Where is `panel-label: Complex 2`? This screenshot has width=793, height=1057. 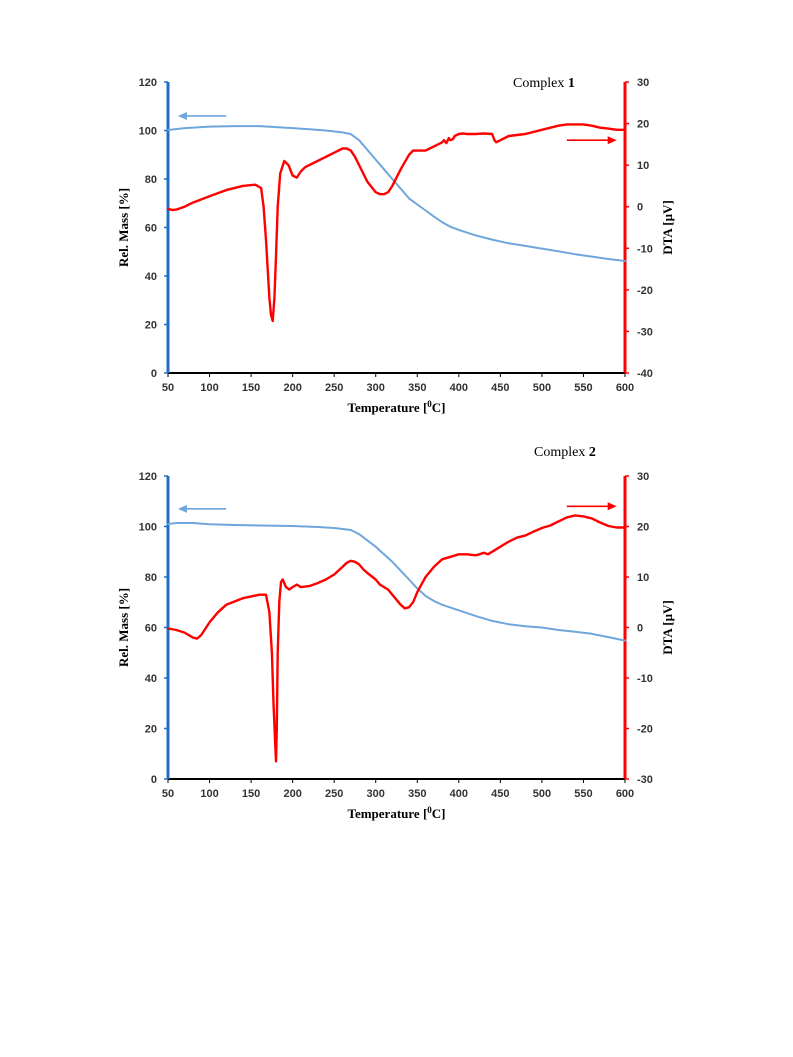
panel-label: Complex 2 is located at coordinates (565, 452).